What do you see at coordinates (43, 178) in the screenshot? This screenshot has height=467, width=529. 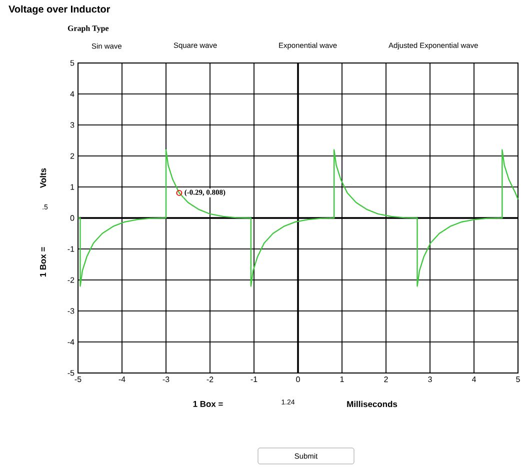 I see `y-axis-title: Volts` at bounding box center [43, 178].